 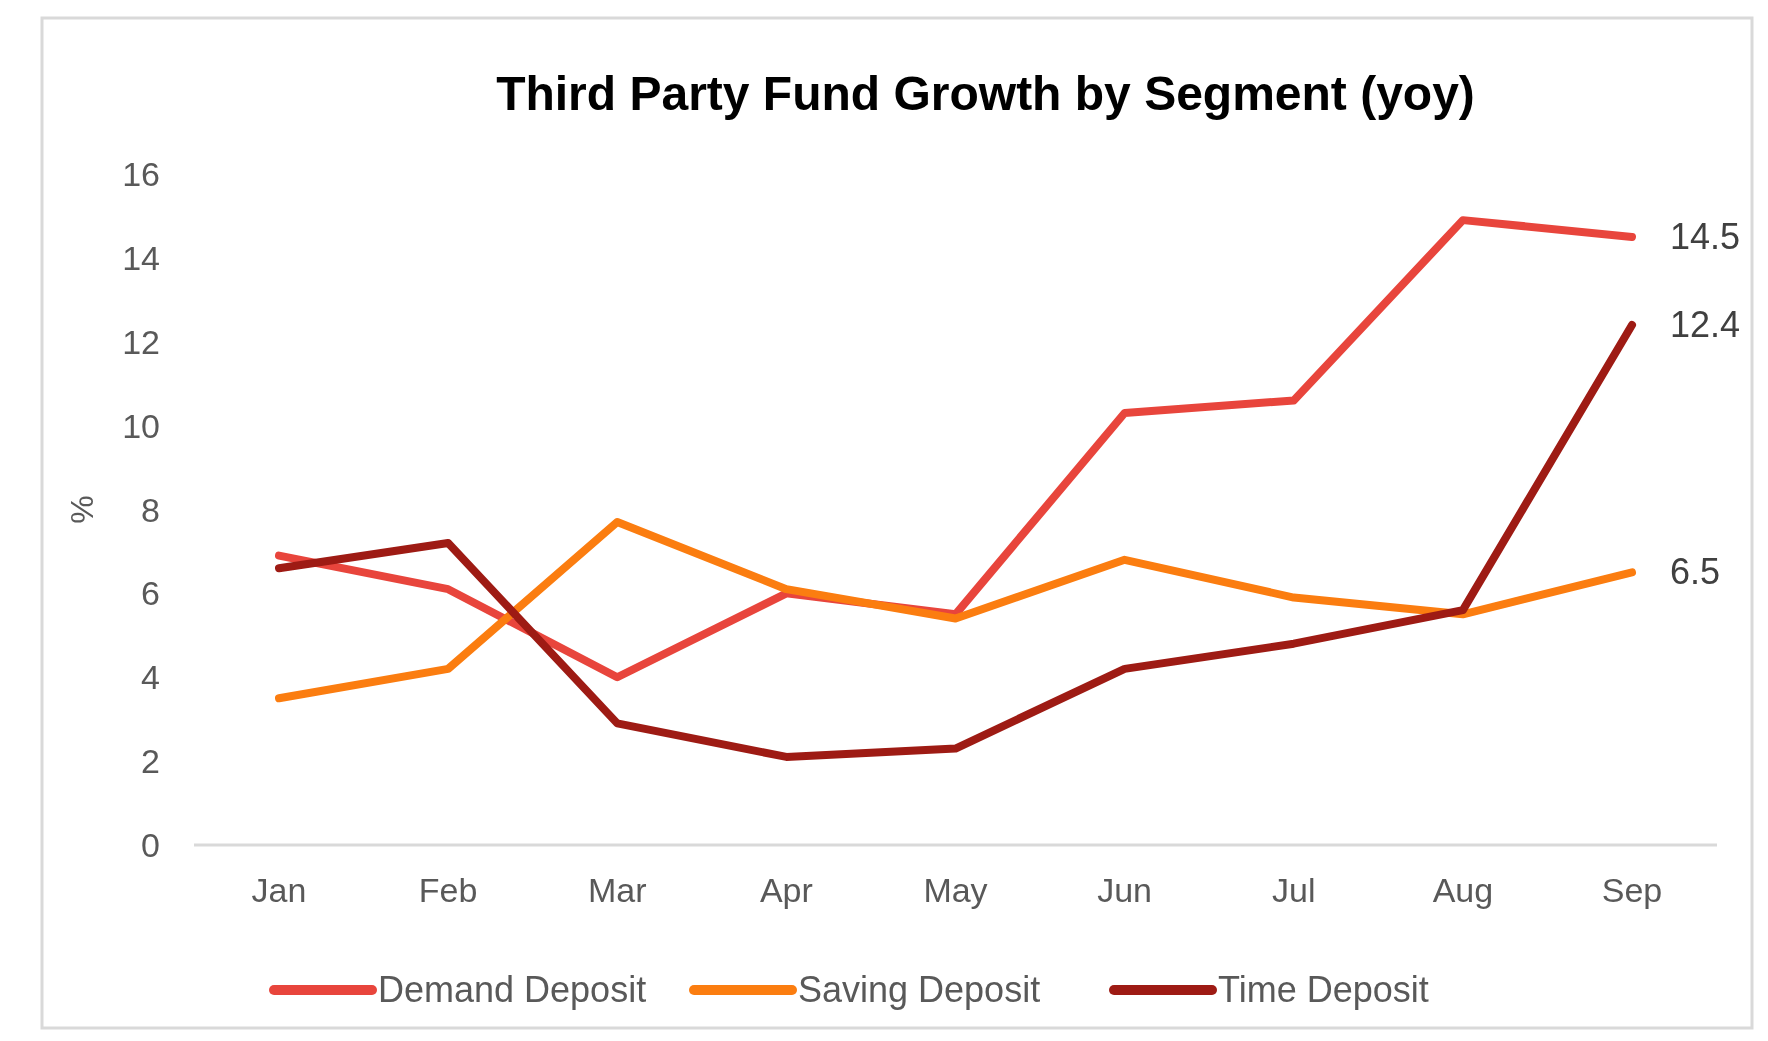 What do you see at coordinates (1463, 890) in the screenshot?
I see `x-tick-label: Aug` at bounding box center [1463, 890].